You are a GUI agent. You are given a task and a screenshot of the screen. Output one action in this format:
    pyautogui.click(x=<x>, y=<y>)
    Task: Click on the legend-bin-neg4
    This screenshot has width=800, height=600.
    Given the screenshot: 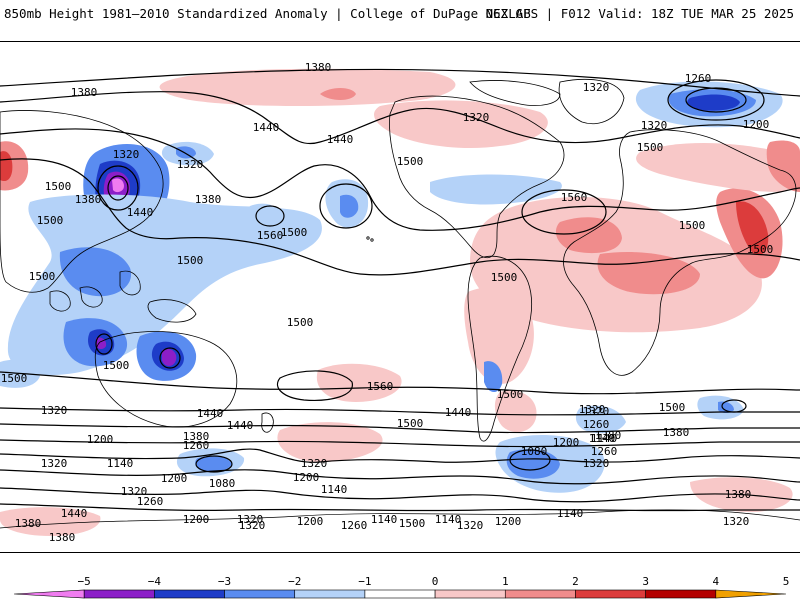 What is the action you would take?
    pyautogui.click(x=119, y=594)
    